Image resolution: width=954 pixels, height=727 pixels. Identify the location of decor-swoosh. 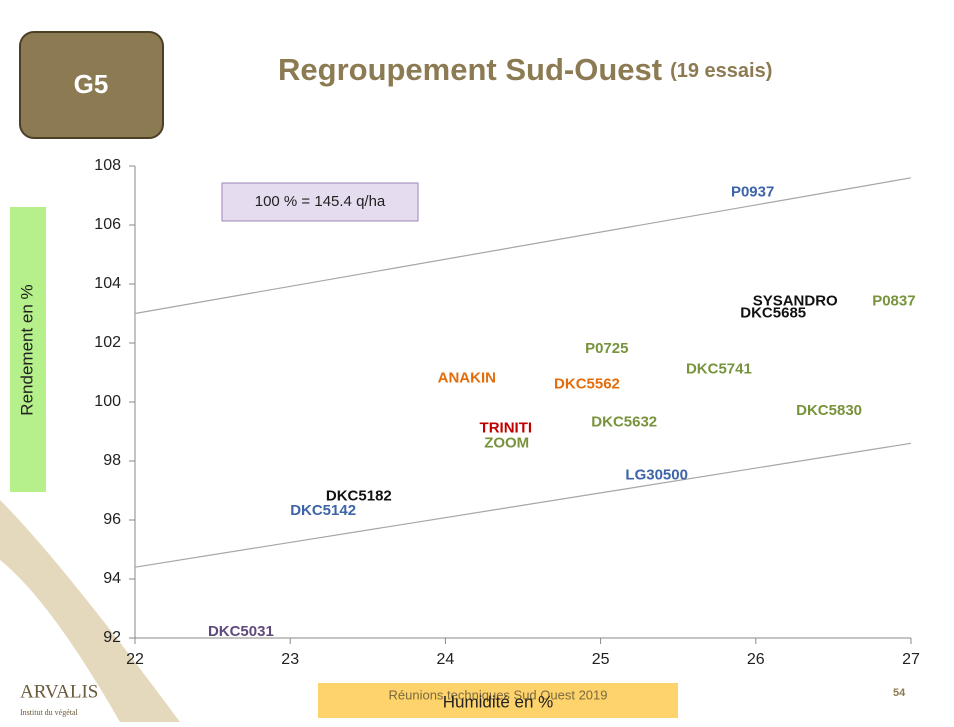
(90, 611).